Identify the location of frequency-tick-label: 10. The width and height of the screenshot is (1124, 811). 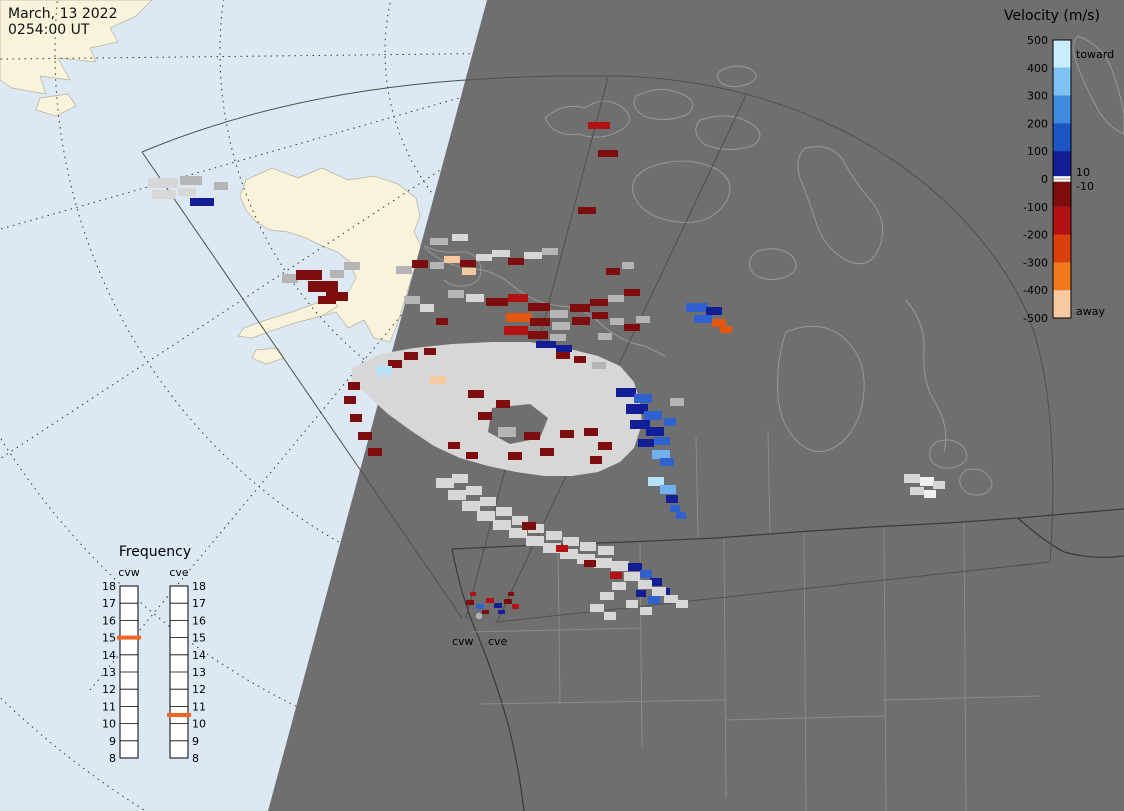
(109, 724).